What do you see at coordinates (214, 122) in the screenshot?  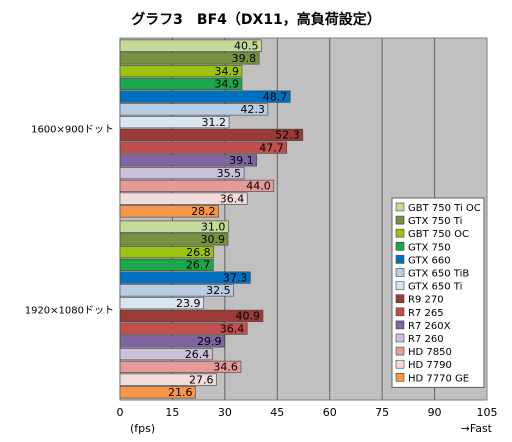 I see `data-label: 31.2` at bounding box center [214, 122].